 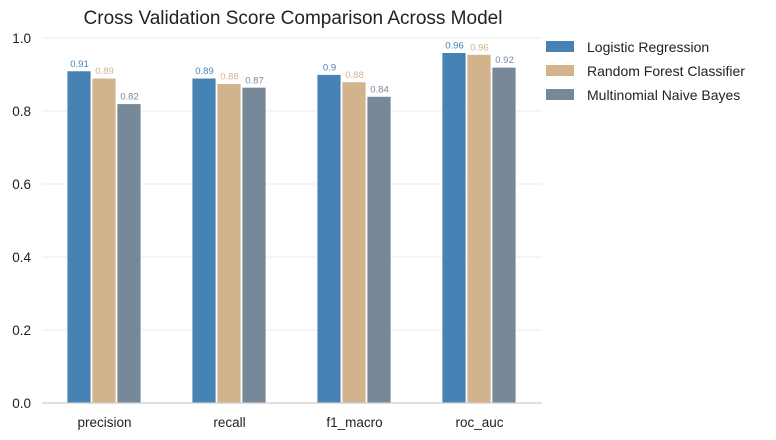 I want to click on x-tick-label: roc_auc, so click(x=479, y=422).